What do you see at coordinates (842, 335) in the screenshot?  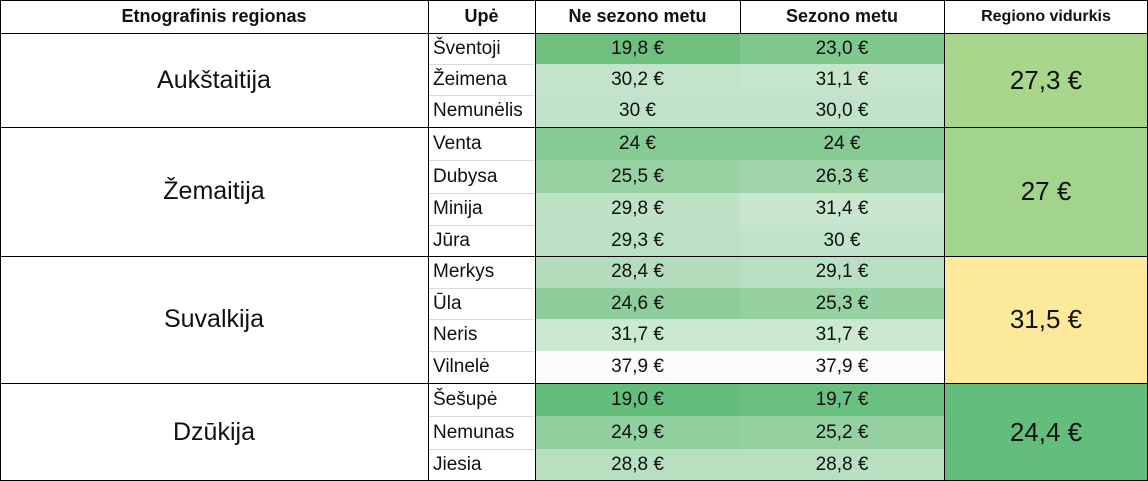 I see `season-price: 31,7 €` at bounding box center [842, 335].